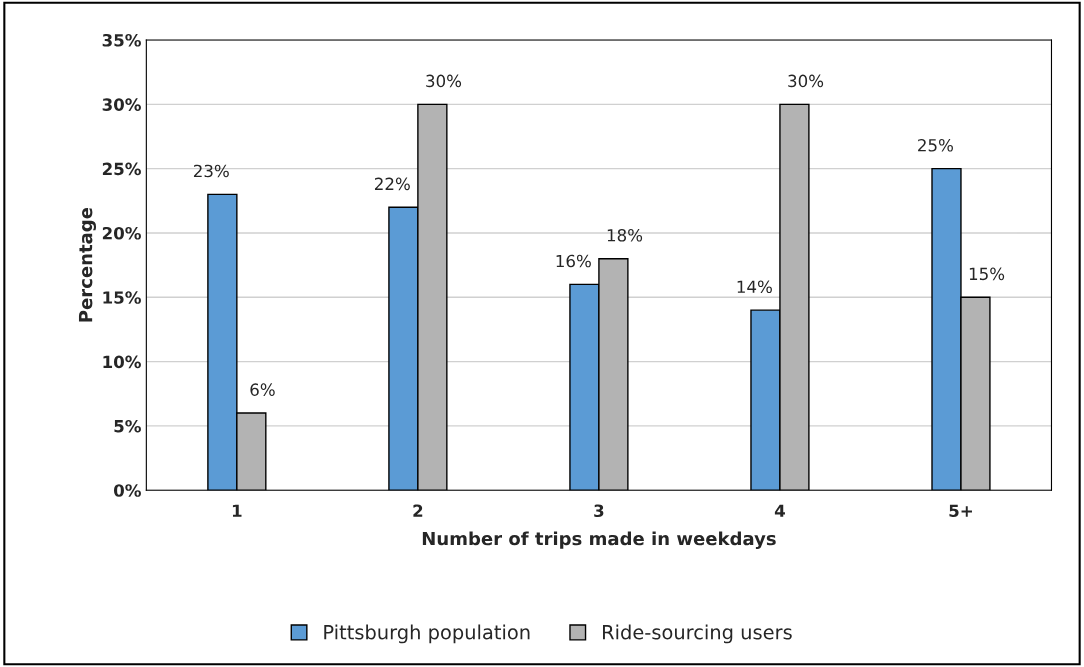  What do you see at coordinates (935, 145) in the screenshot?
I see `data-label: 25%` at bounding box center [935, 145].